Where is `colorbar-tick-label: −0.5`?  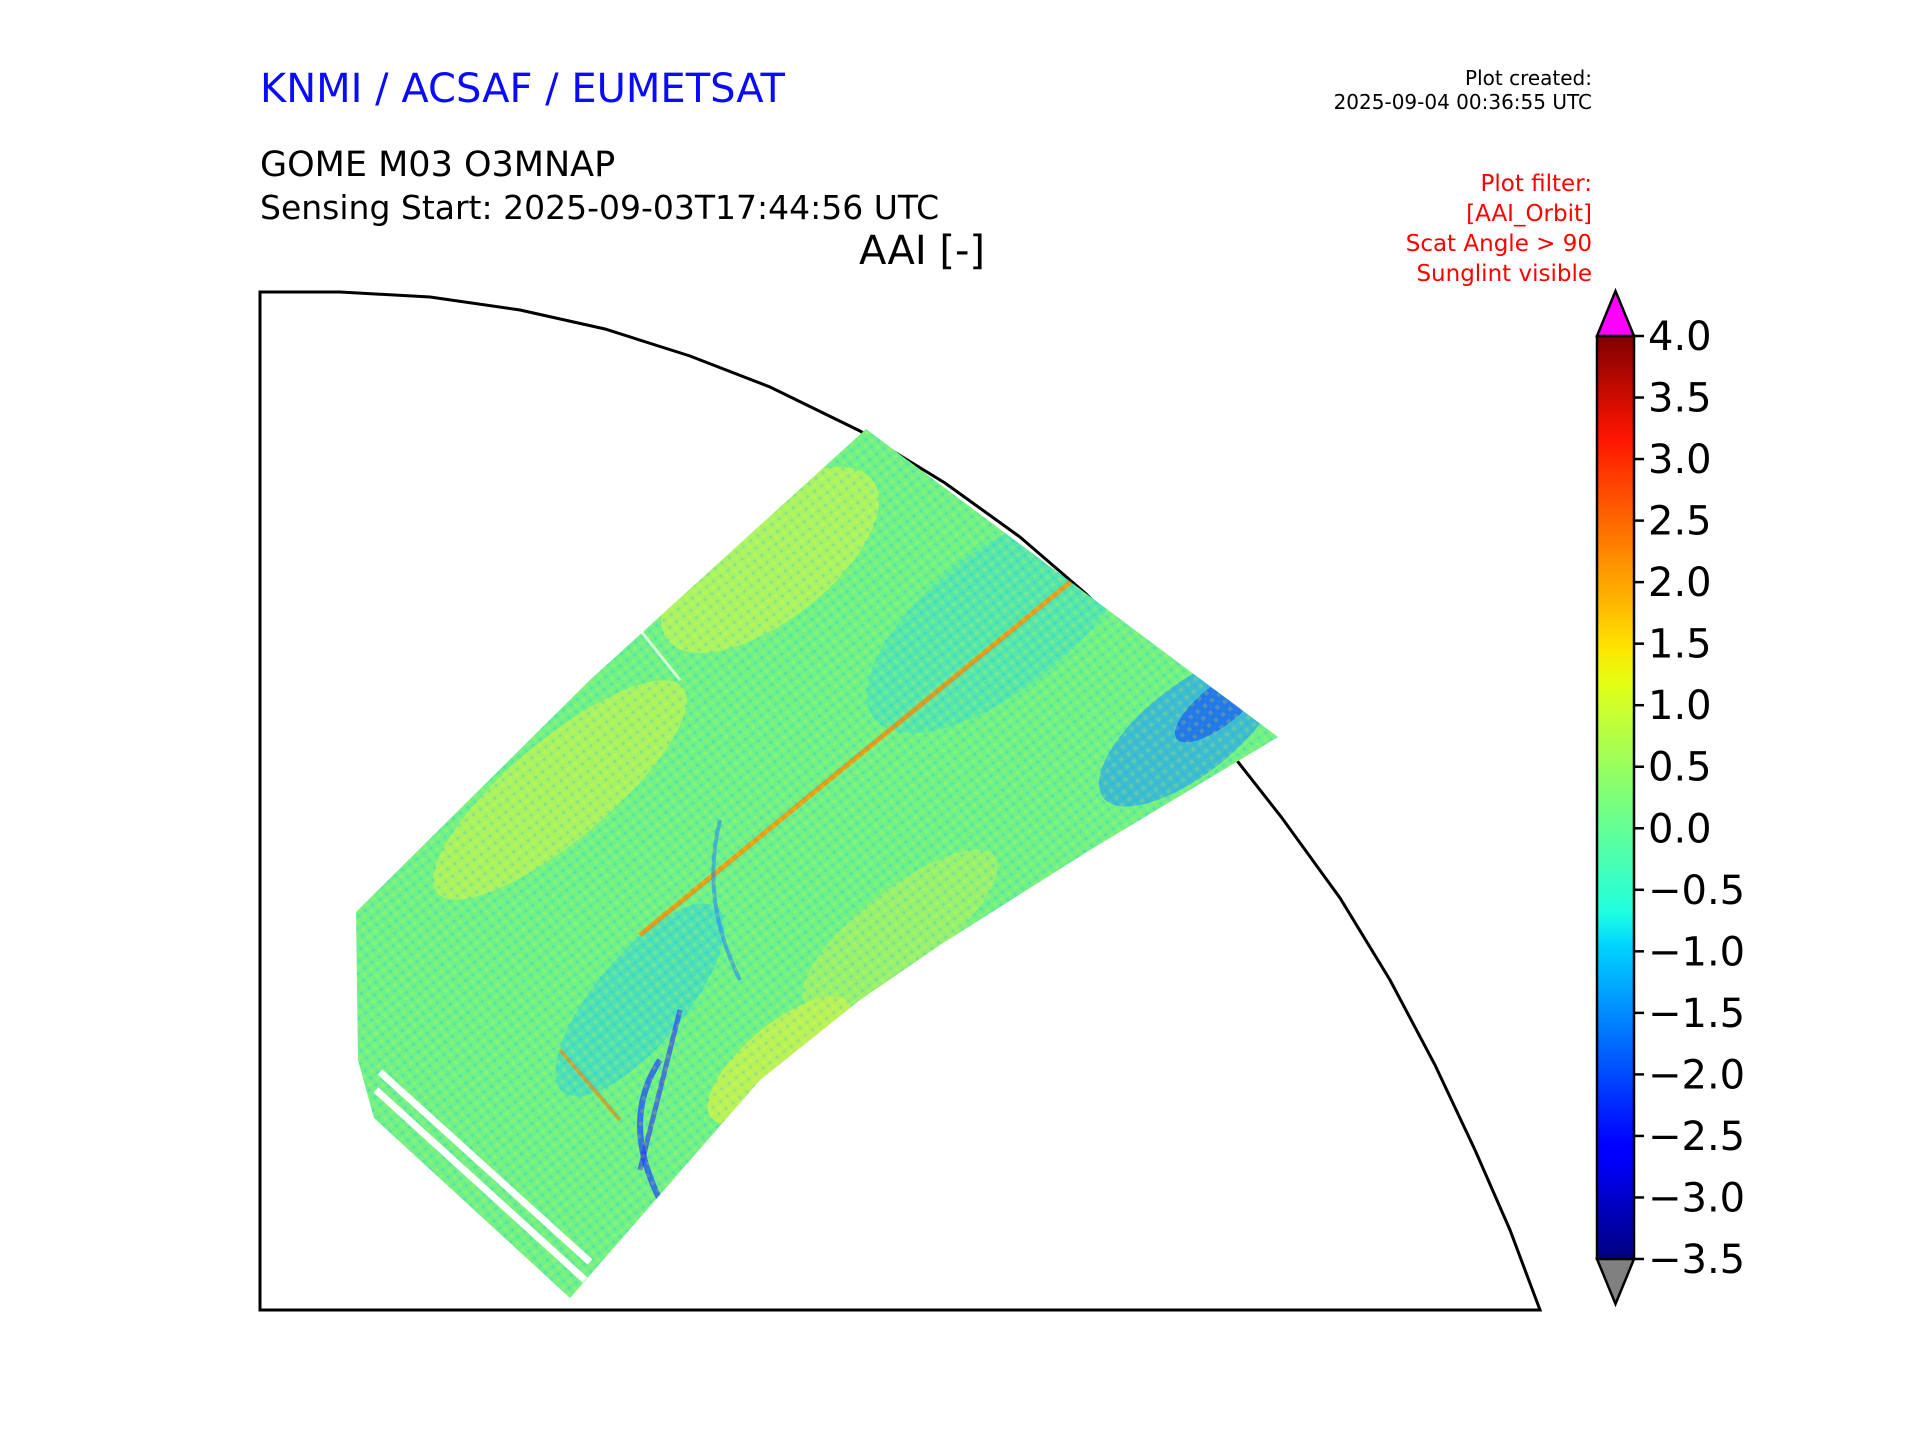 colorbar-tick-label: −0.5 is located at coordinates (1696, 891).